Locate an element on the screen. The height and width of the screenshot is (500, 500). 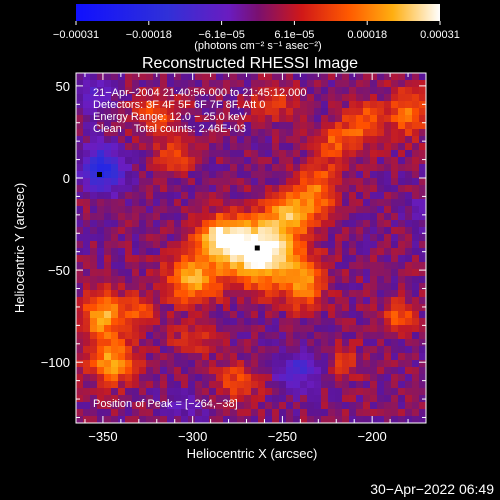
x-tick-label: −250 is located at coordinates (282, 436).